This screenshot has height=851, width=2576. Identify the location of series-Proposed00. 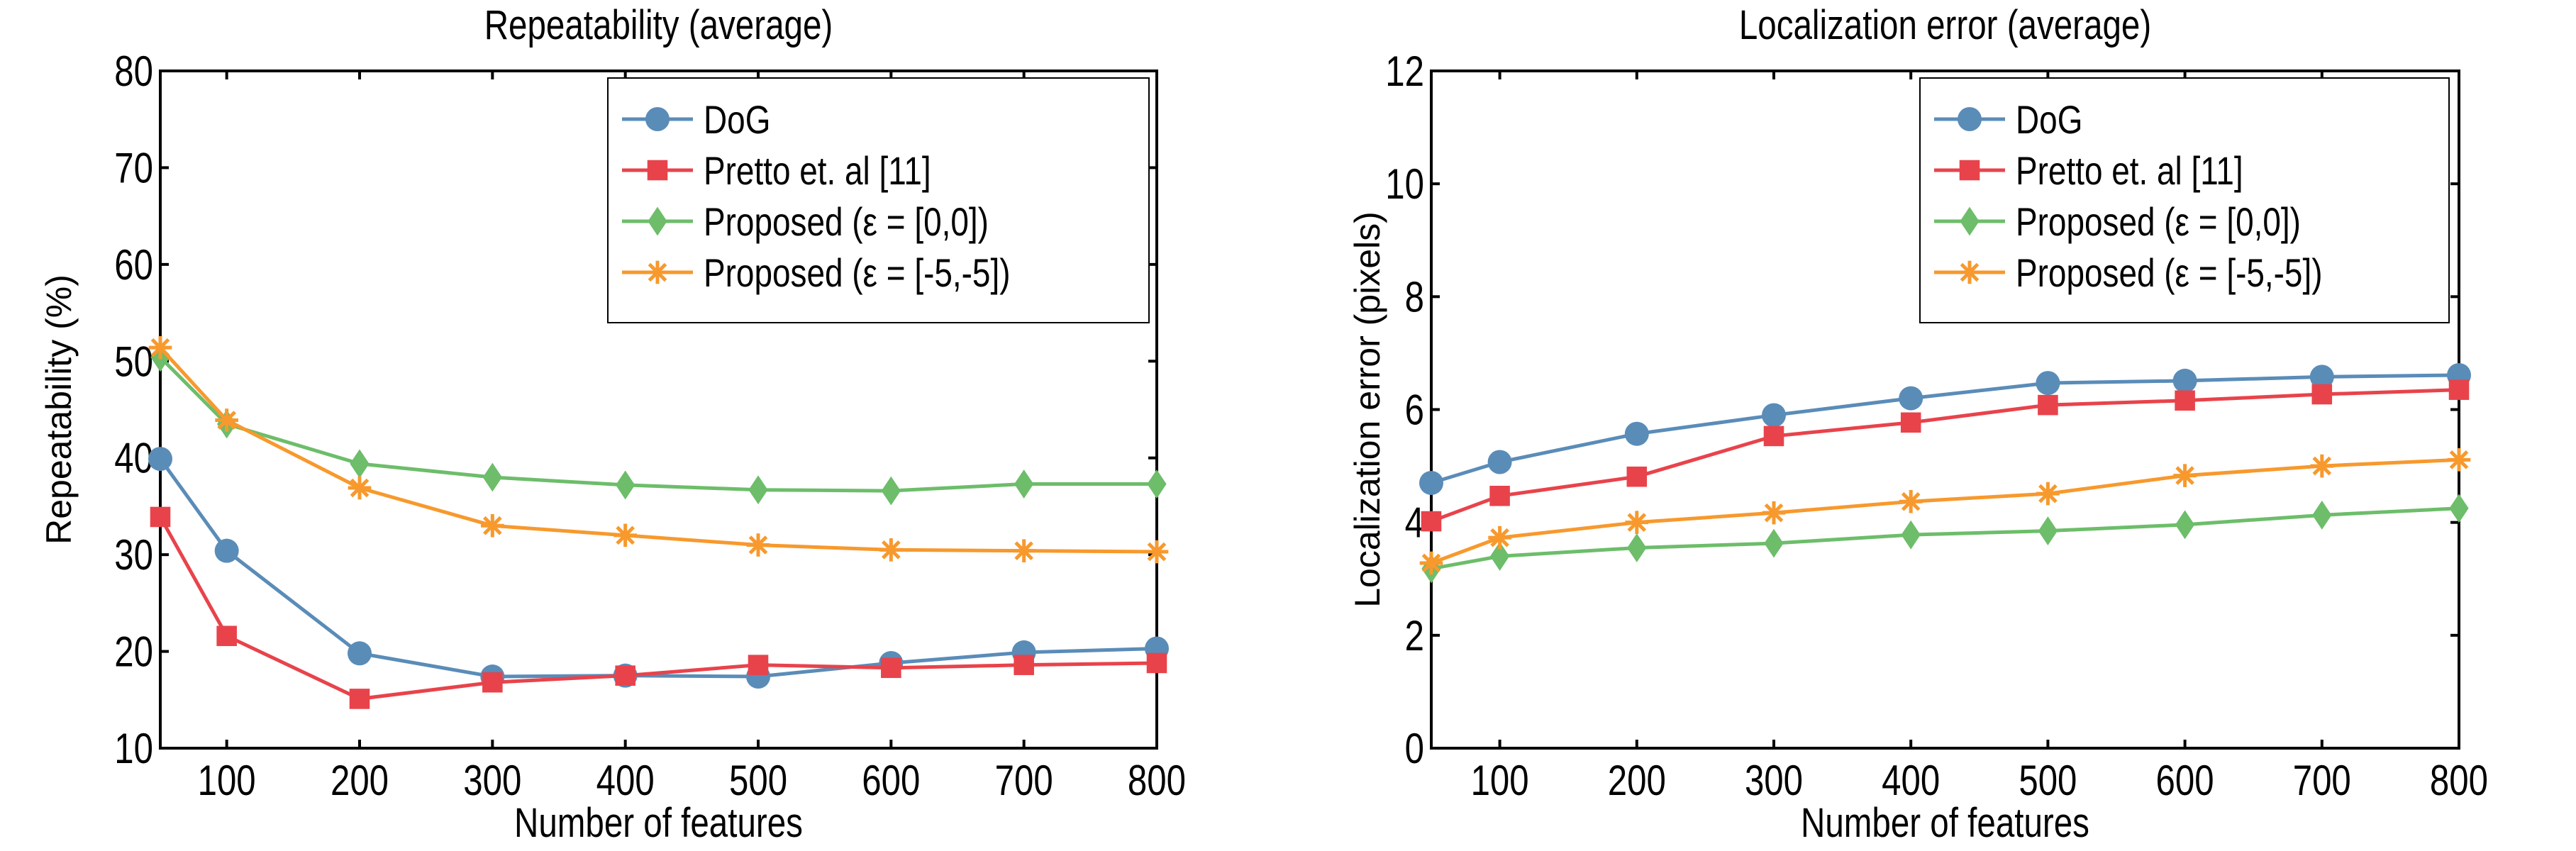
(658, 424).